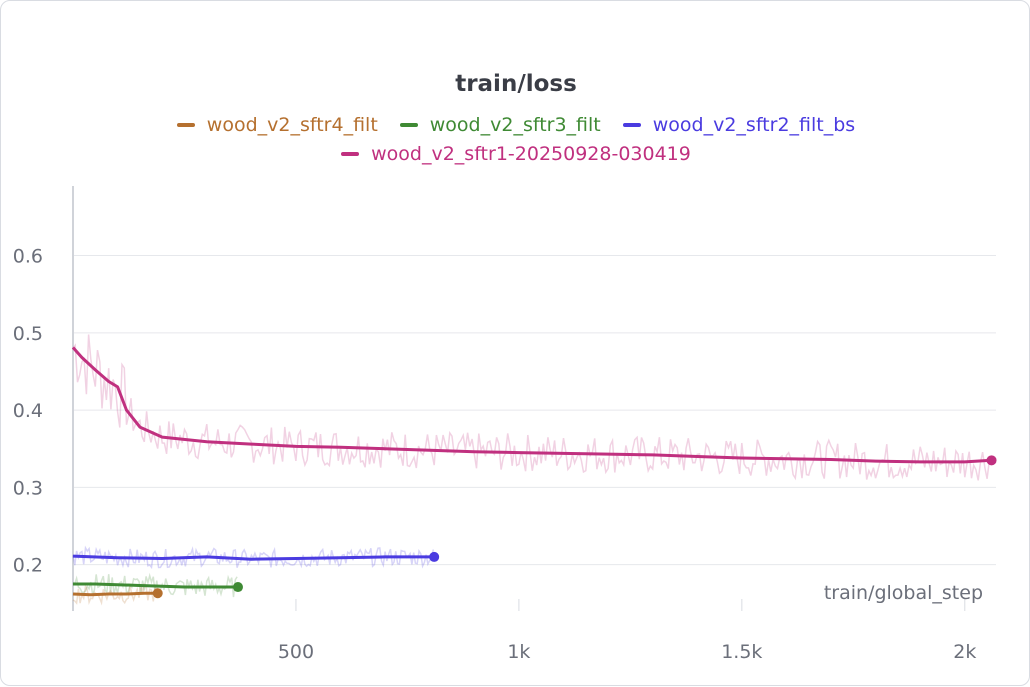 The height and width of the screenshot is (687, 1030). What do you see at coordinates (28, 257) in the screenshot?
I see `y-tick-label: 0.6` at bounding box center [28, 257].